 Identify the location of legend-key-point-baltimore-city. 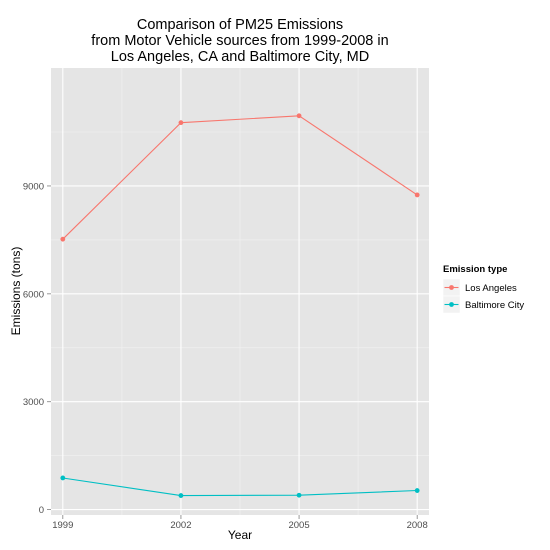
(451, 304).